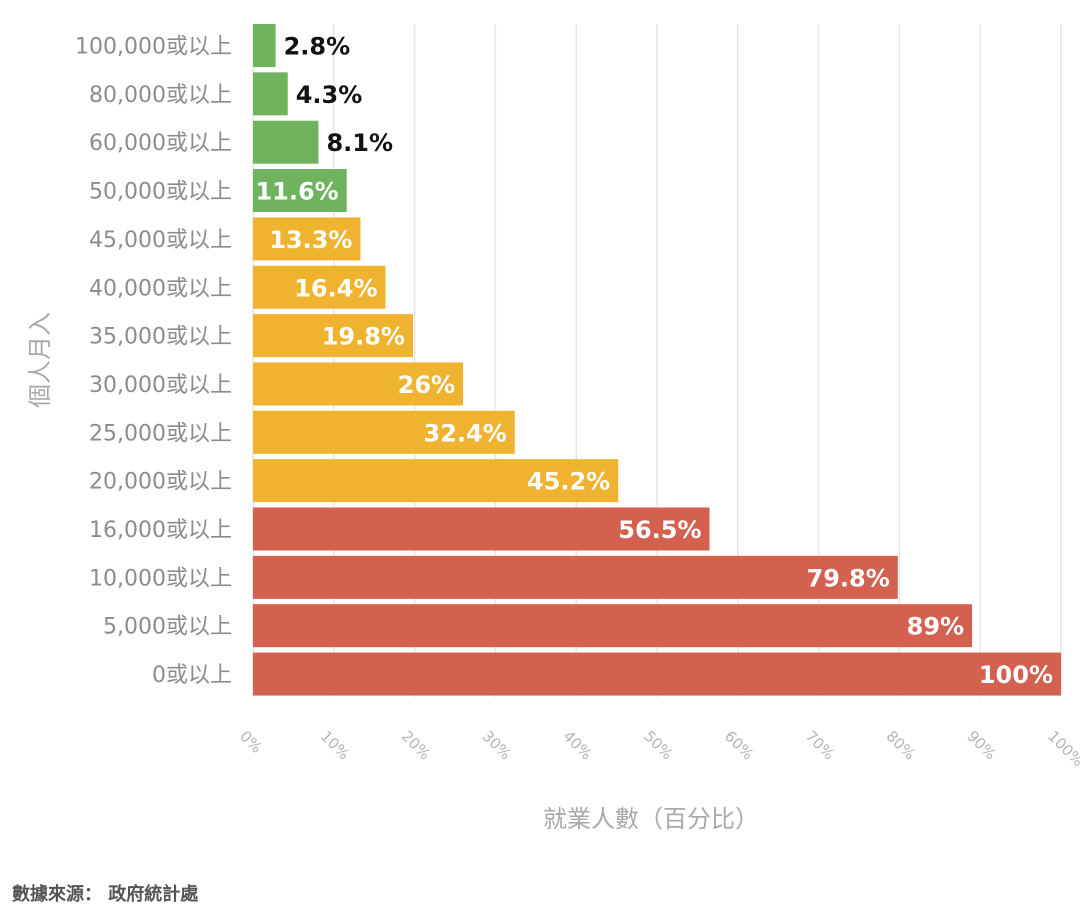  Describe the element at coordinates (160, 337) in the screenshot. I see `category-label: 35,000或以上` at that location.